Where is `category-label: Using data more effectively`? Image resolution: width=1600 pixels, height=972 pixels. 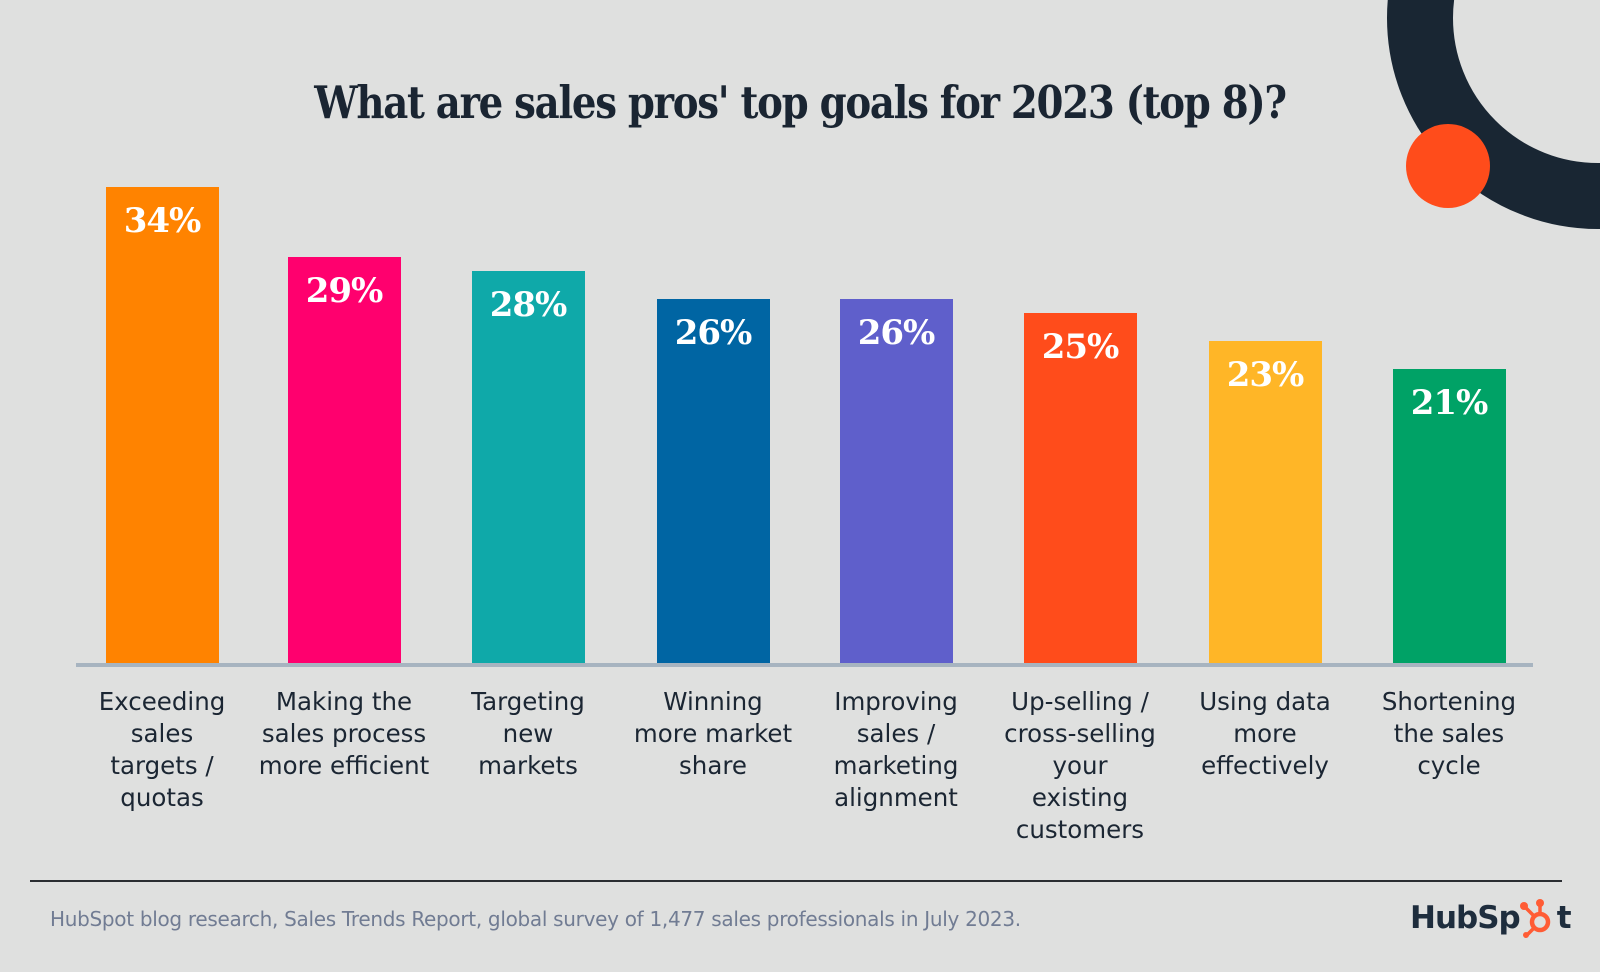
category-label: Using data more effectively is located at coordinates (1265, 733).